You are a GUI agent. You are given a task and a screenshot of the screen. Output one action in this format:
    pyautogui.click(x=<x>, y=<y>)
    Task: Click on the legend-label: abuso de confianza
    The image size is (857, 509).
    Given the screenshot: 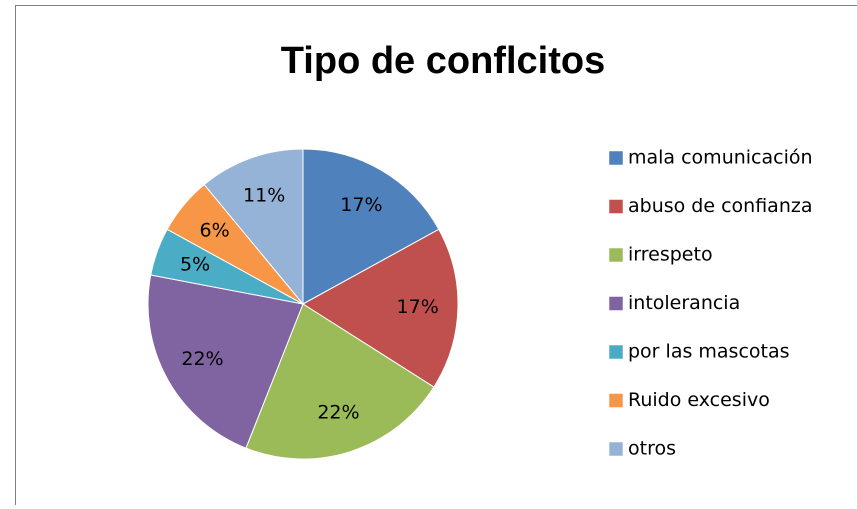 What is the action you would take?
    pyautogui.click(x=720, y=206)
    